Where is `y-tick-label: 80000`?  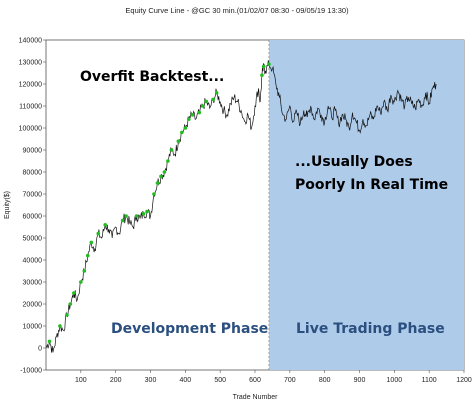 y-tick-label: 80000 is located at coordinates (33, 173).